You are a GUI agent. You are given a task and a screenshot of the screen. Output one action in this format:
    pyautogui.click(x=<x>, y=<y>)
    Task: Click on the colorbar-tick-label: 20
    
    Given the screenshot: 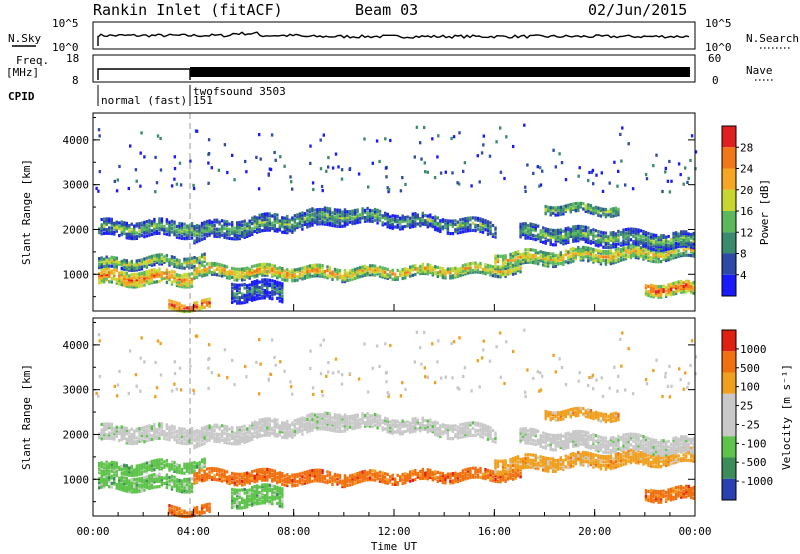 What is the action you would take?
    pyautogui.click(x=746, y=190)
    